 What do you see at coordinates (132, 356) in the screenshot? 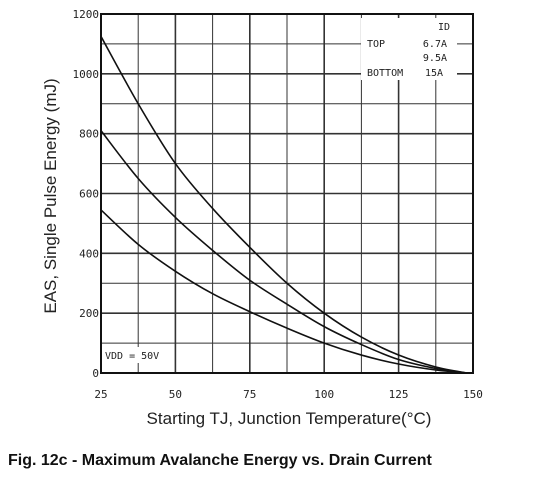
I see `vdd-annotation-text: VDD = 50V` at bounding box center [132, 356].